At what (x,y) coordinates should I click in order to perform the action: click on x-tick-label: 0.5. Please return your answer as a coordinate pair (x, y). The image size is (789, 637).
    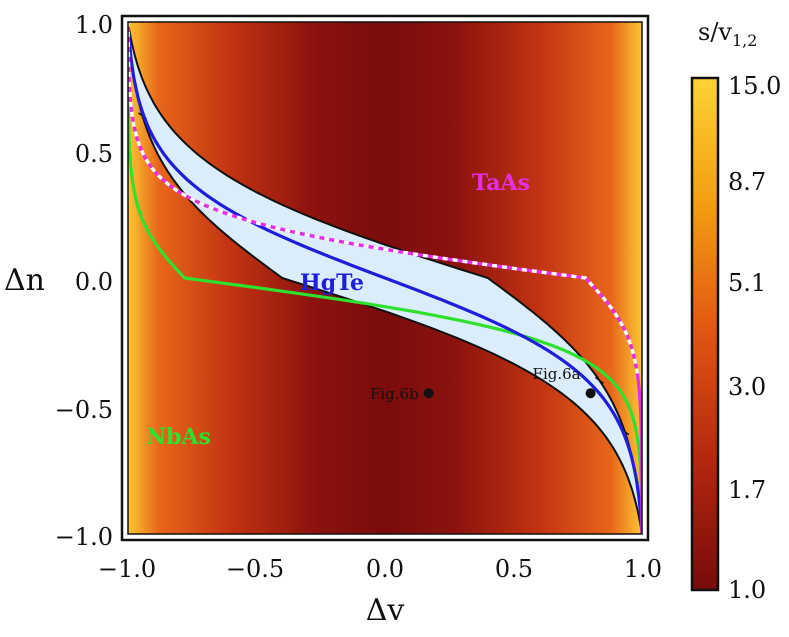
    Looking at the image, I should click on (514, 569).